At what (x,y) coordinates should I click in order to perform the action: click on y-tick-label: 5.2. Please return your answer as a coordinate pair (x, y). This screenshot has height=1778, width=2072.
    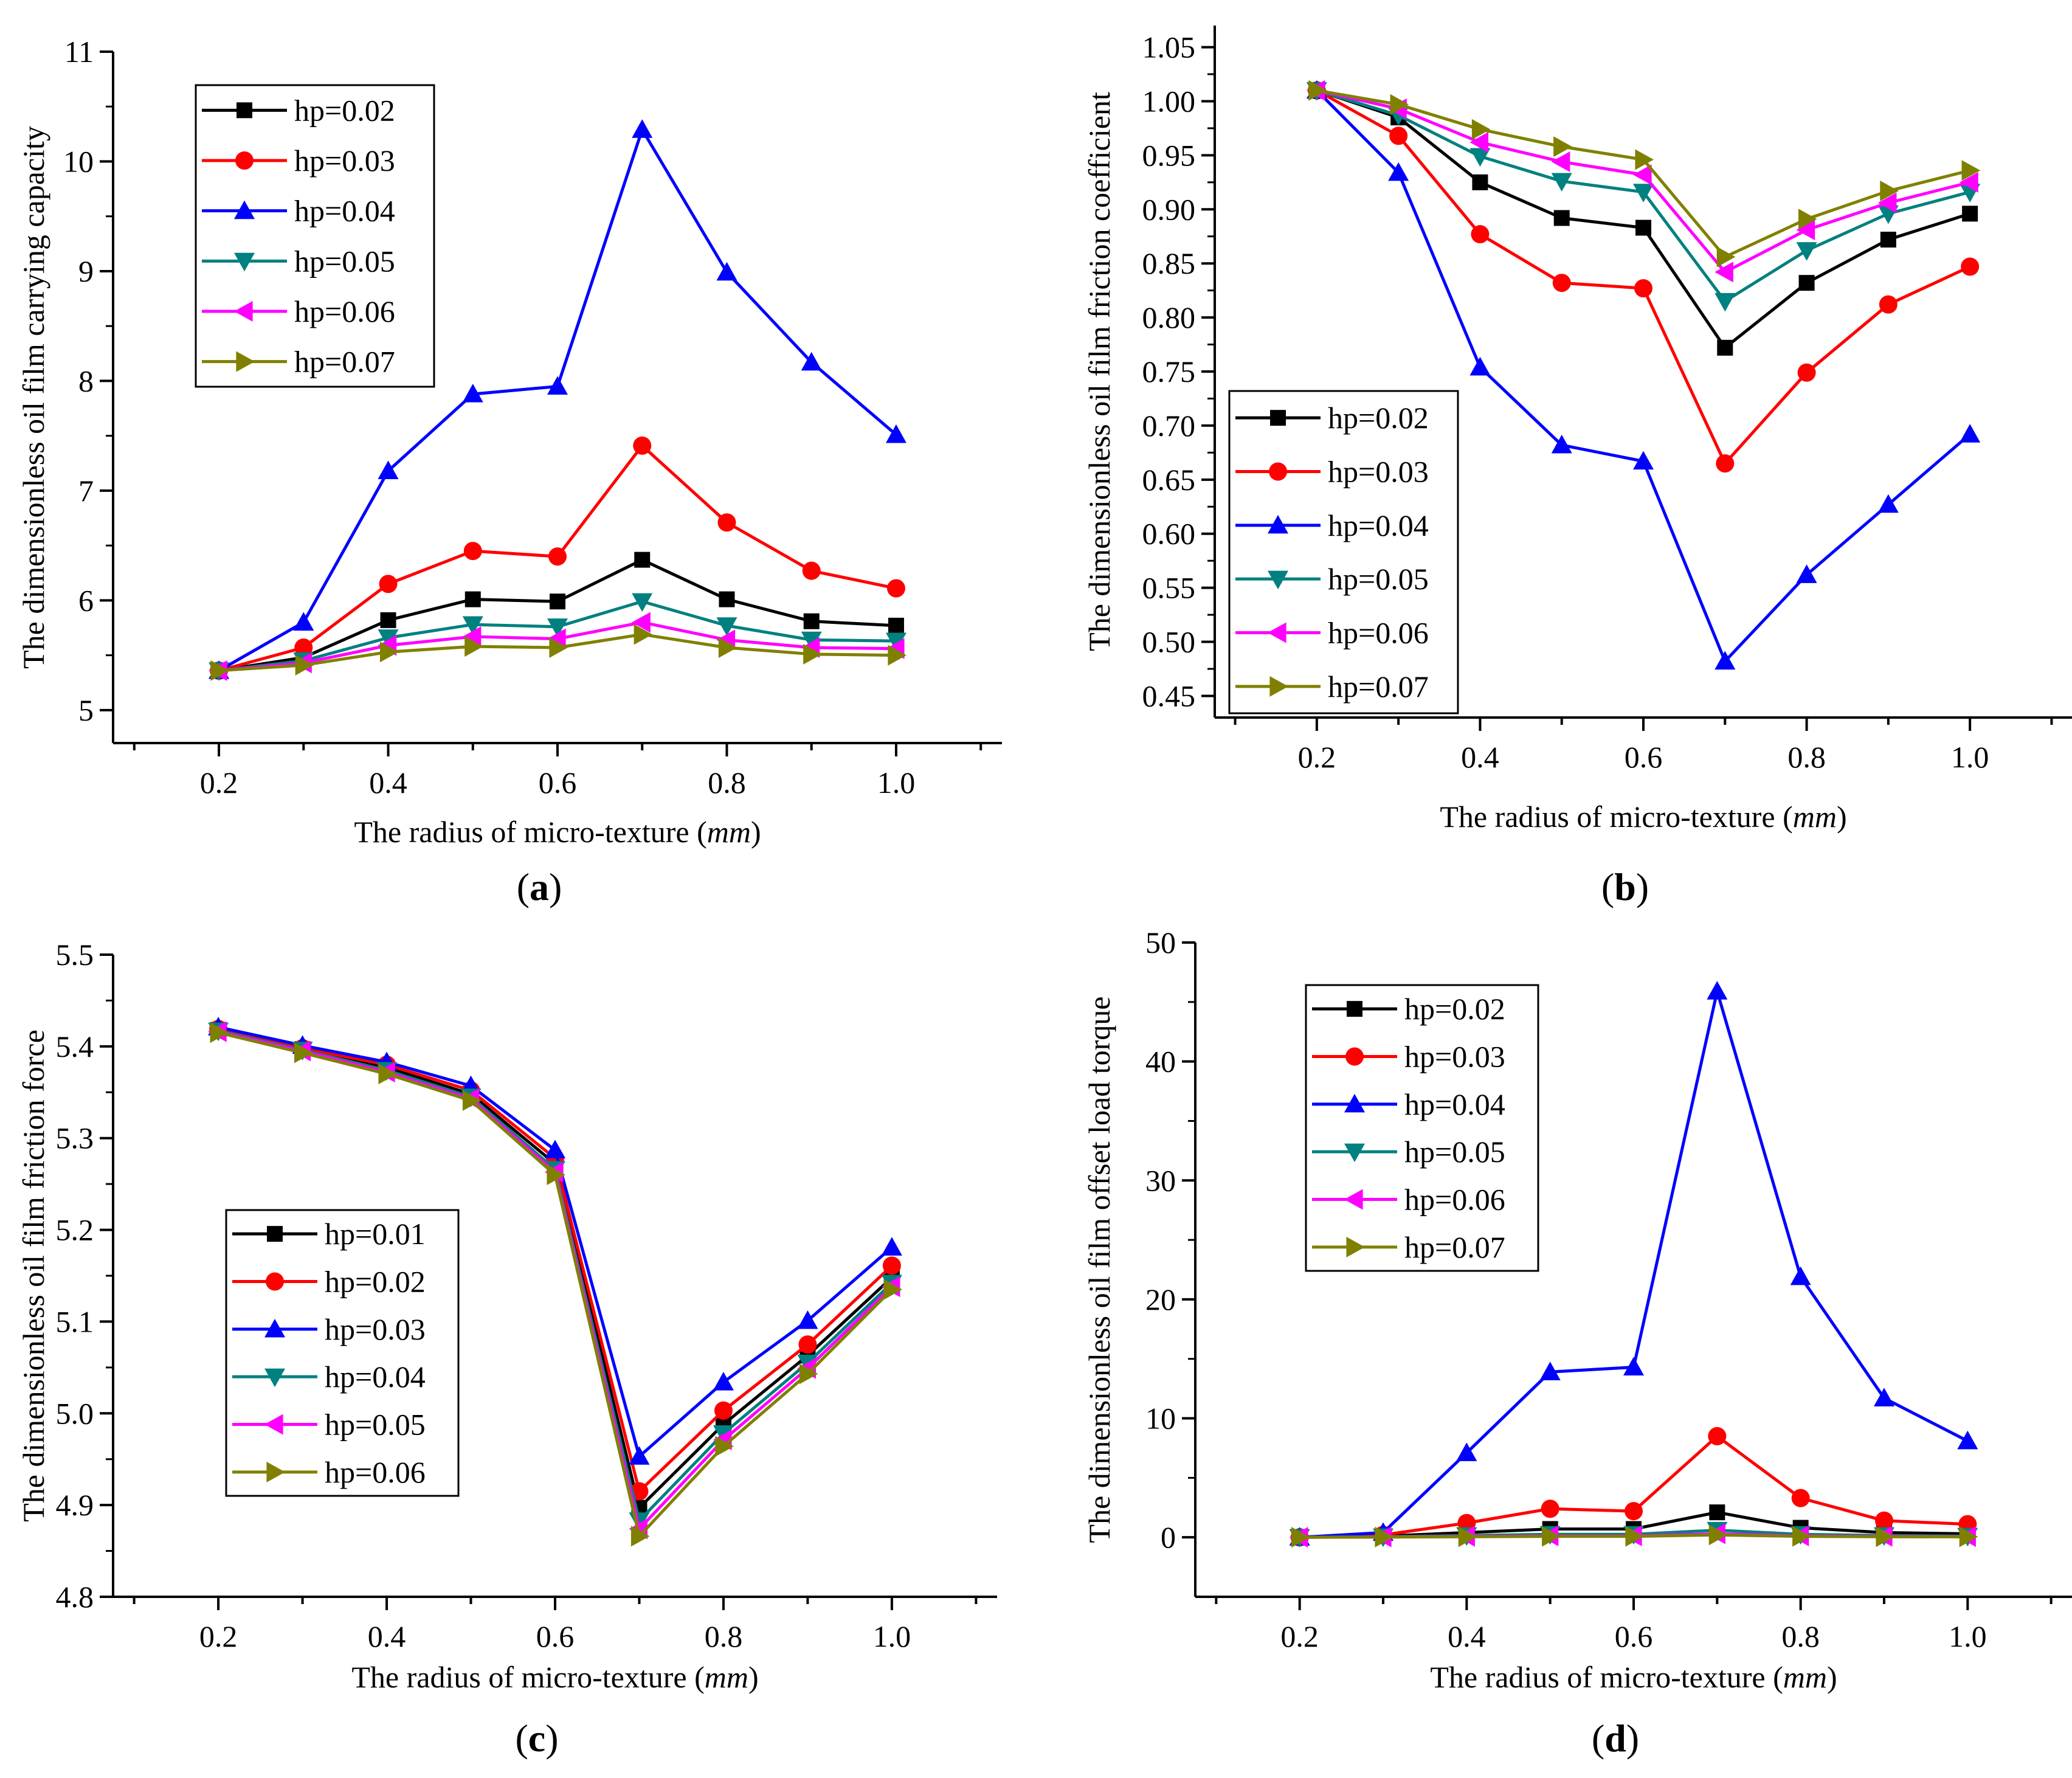
    Looking at the image, I should click on (75, 1230).